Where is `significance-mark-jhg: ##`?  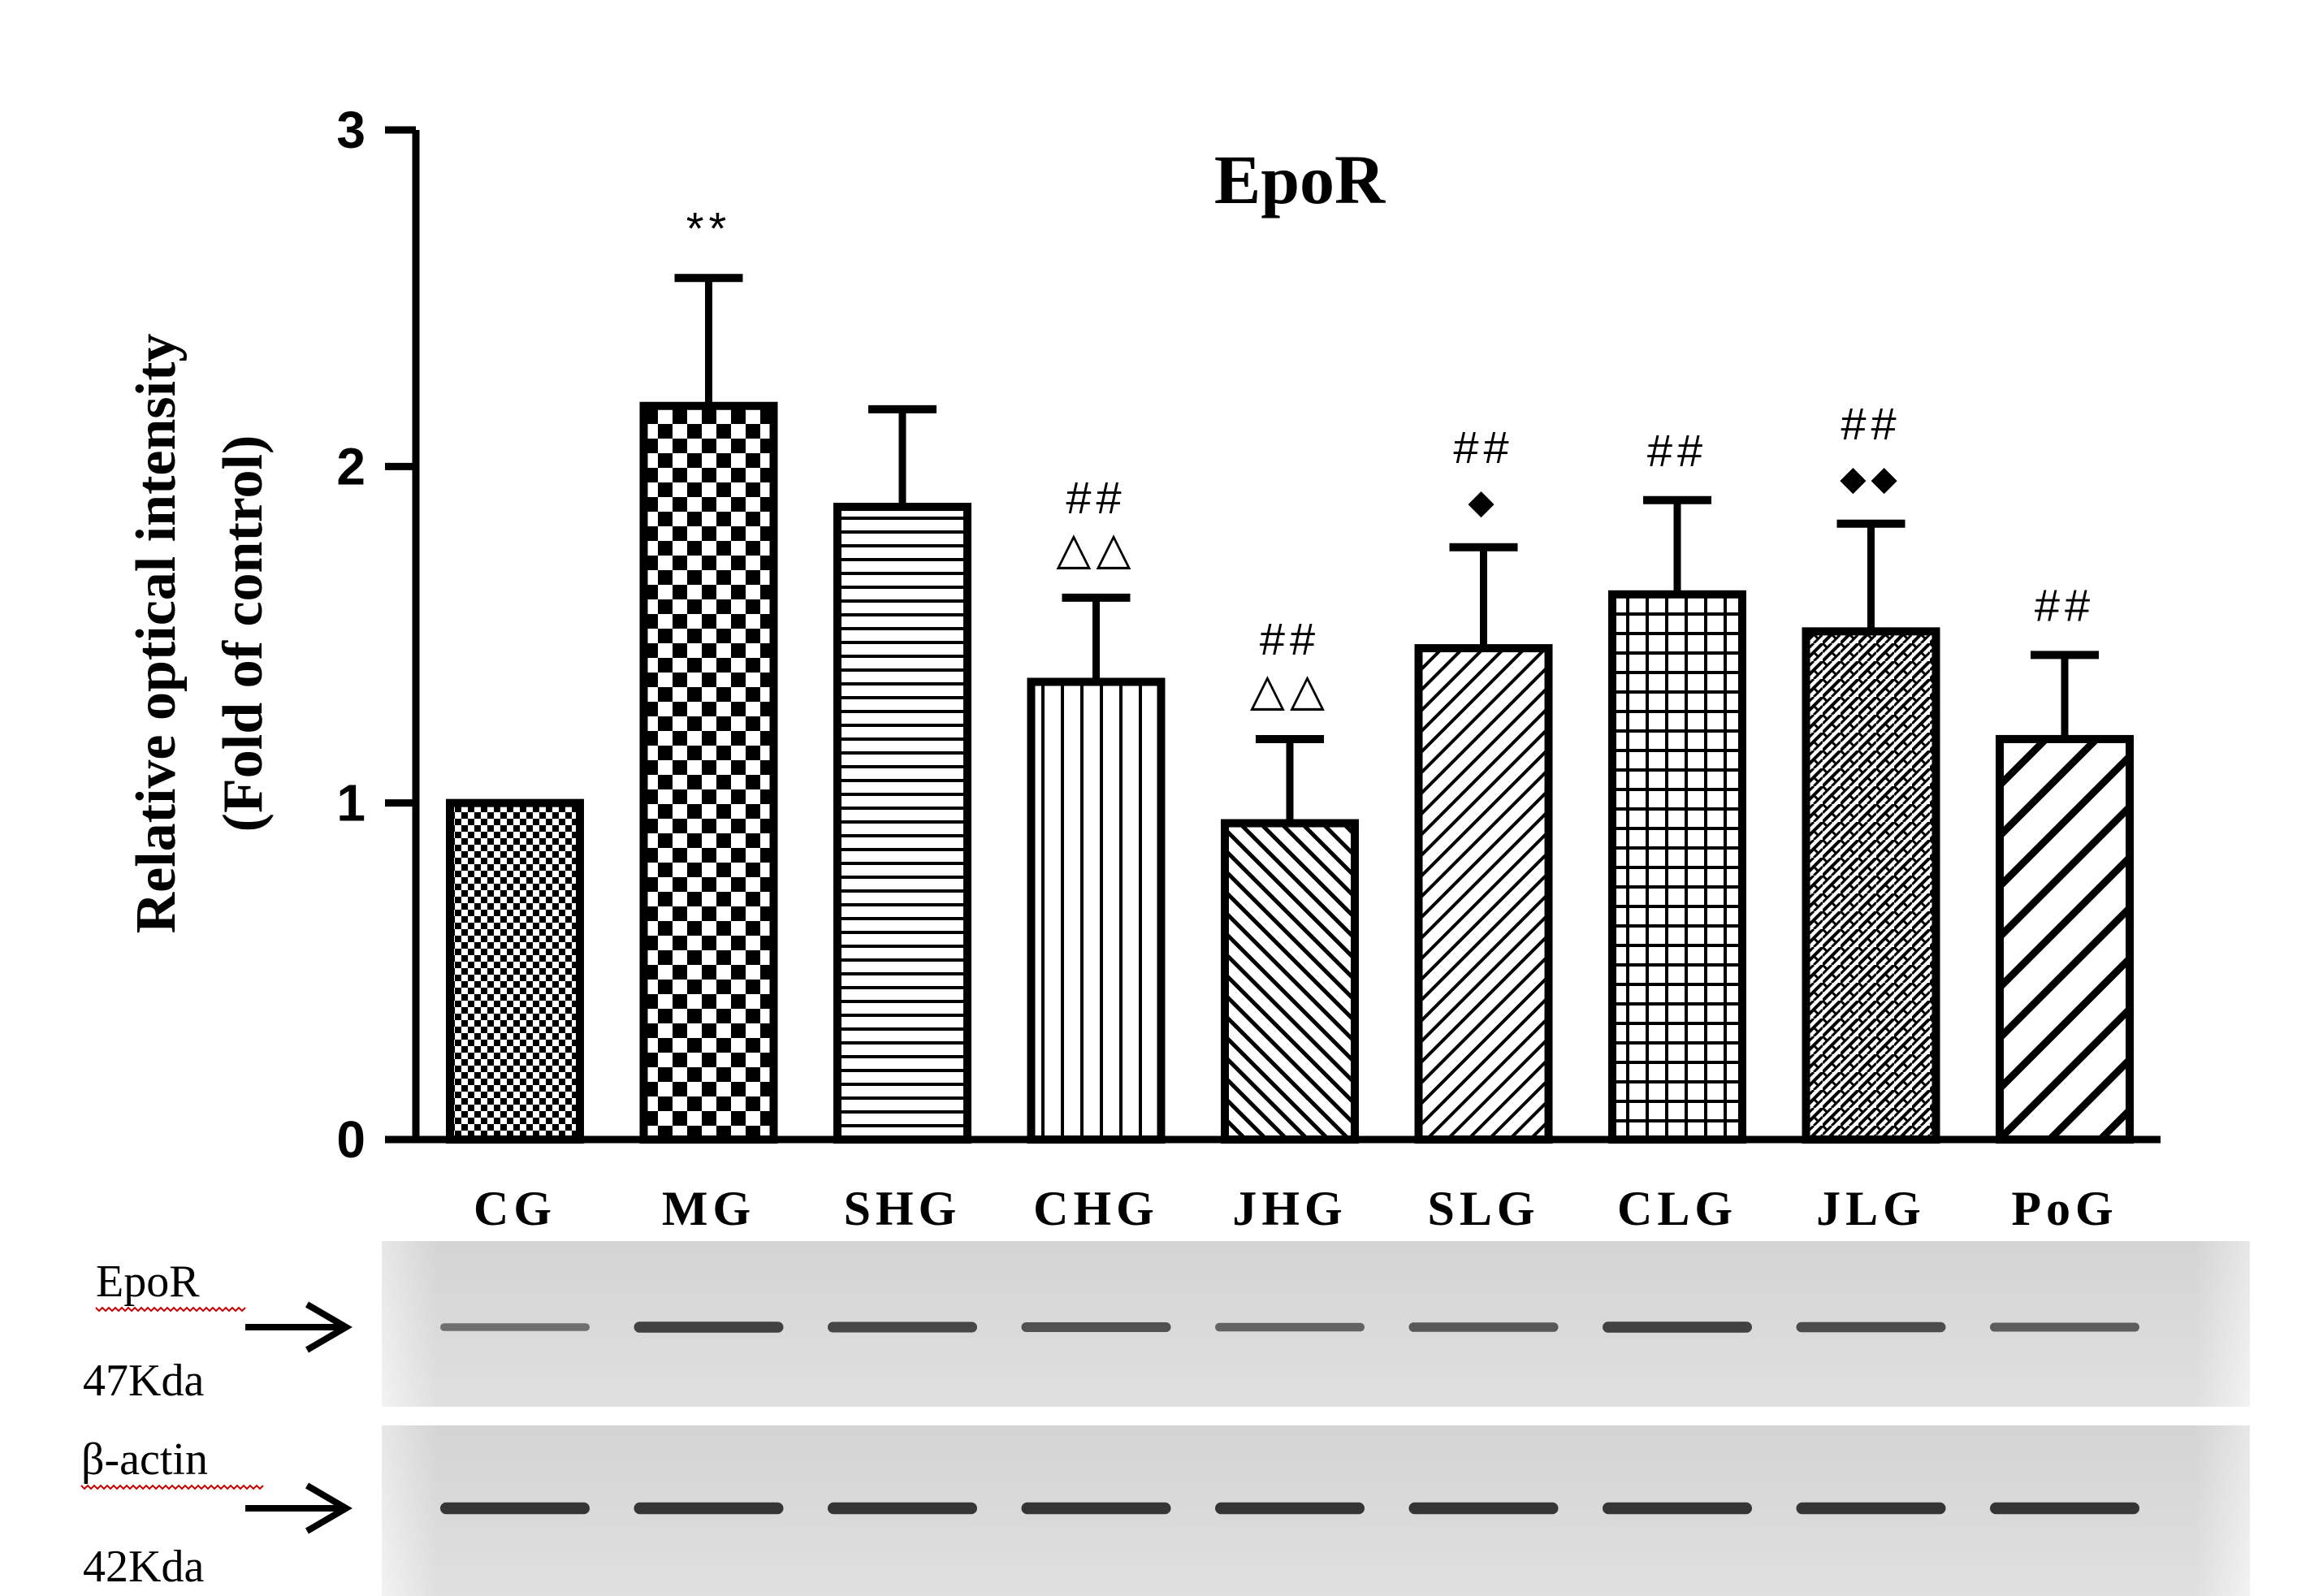 significance-mark-jhg: ## is located at coordinates (1290, 638).